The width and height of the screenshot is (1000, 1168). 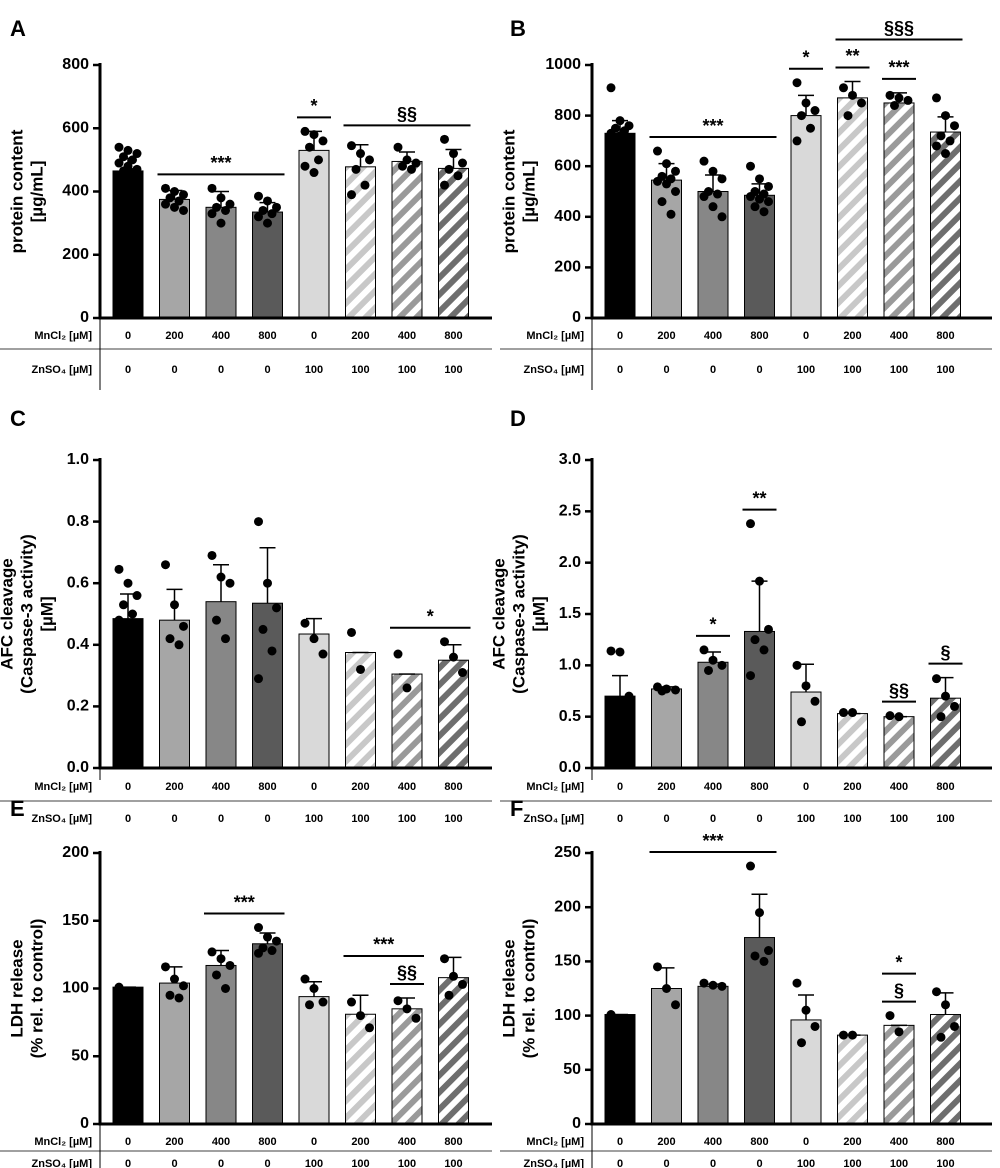 I want to click on table-row-label: ZnSO₄ [µM], so click(x=554, y=819).